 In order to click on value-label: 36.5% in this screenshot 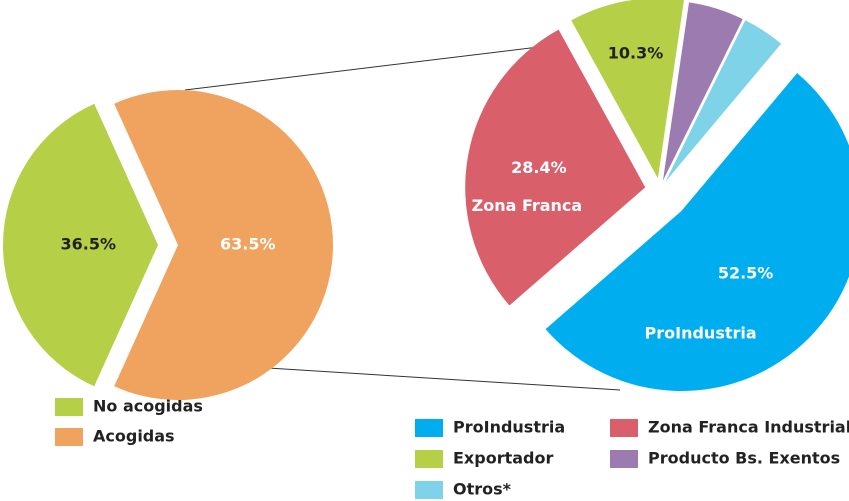, I will do `click(88, 244)`.